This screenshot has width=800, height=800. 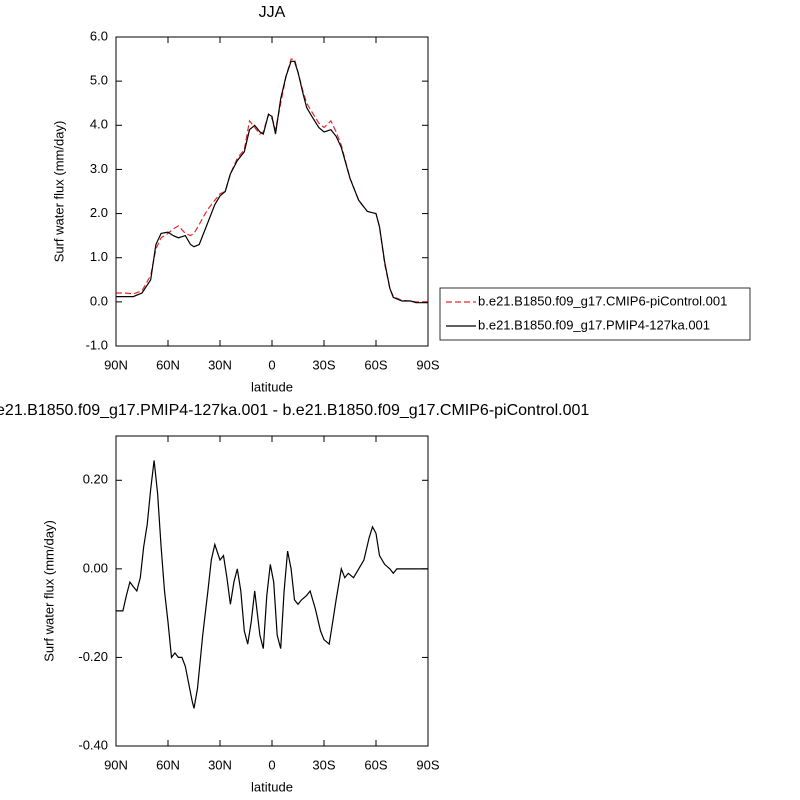 What do you see at coordinates (93, 744) in the screenshot?
I see `y-tick-label: -0.40` at bounding box center [93, 744].